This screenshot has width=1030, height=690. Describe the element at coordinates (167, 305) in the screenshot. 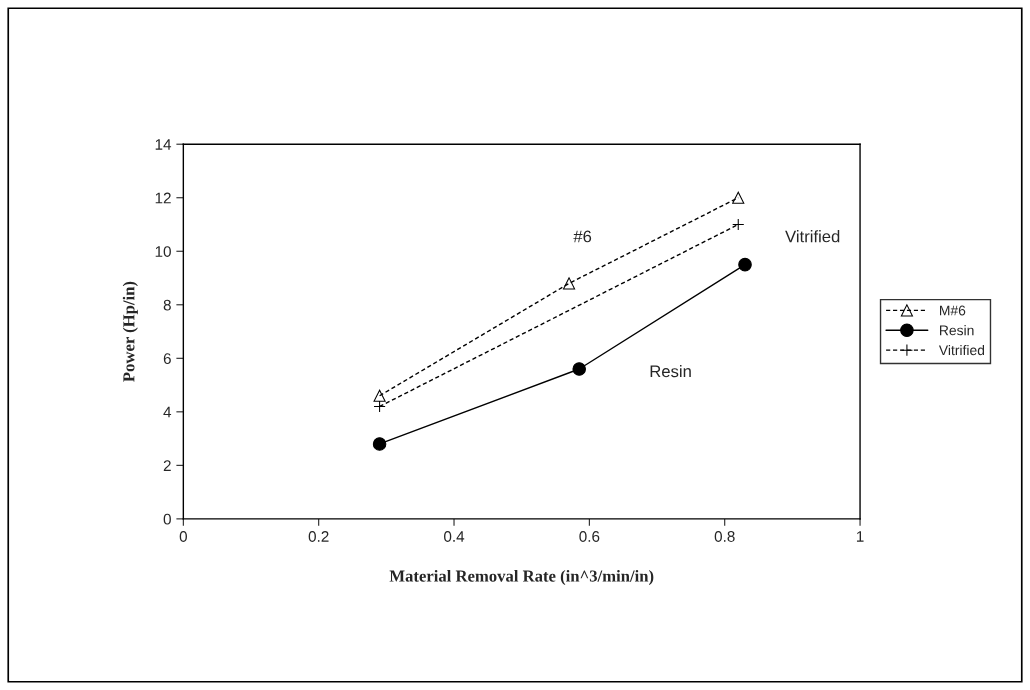

I see `y-tick-label: 8` at that location.